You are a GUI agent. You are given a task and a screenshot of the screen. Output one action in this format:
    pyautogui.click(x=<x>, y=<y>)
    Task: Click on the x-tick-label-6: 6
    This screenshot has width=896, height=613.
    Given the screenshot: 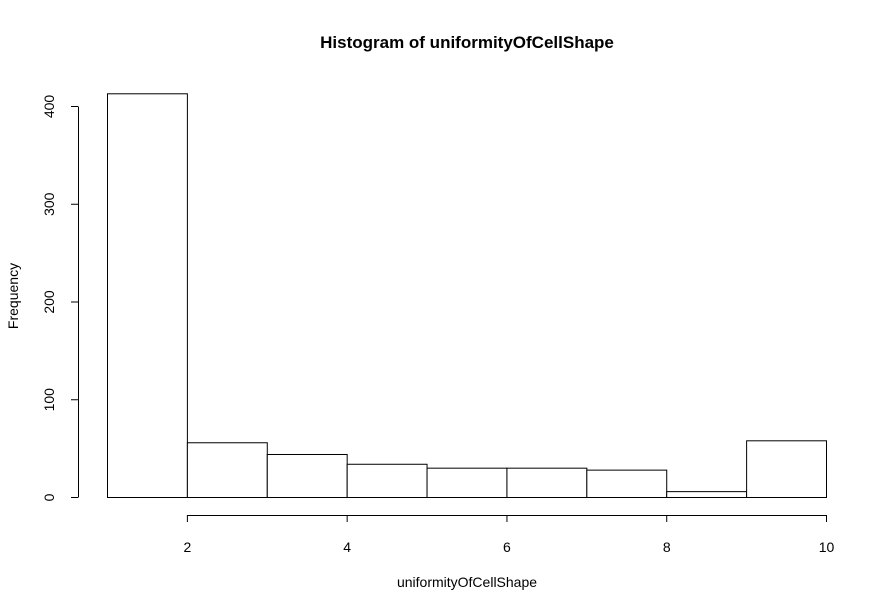 What is the action you would take?
    pyautogui.click(x=507, y=547)
    